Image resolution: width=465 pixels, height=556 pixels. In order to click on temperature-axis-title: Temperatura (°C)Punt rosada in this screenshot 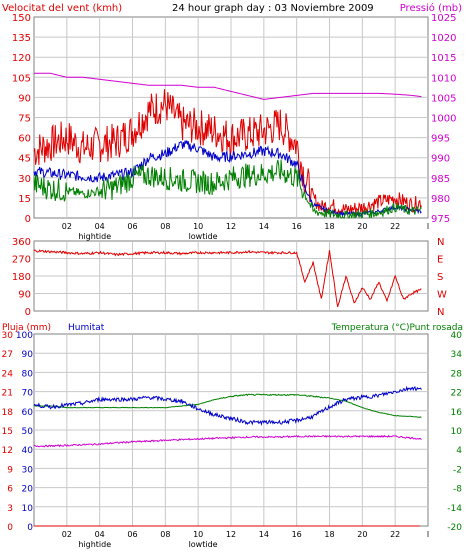, I will do `click(397, 328)`.